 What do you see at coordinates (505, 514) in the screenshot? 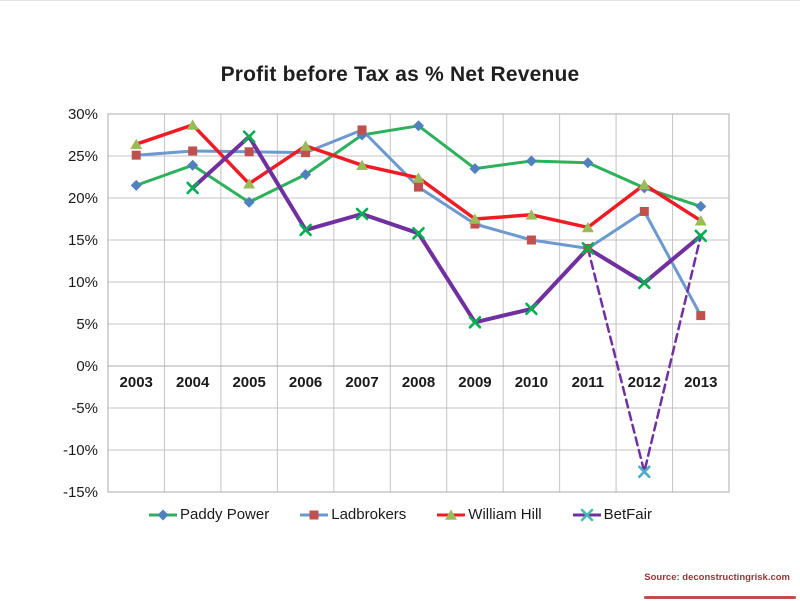
I see `legend-label: William Hill` at bounding box center [505, 514].